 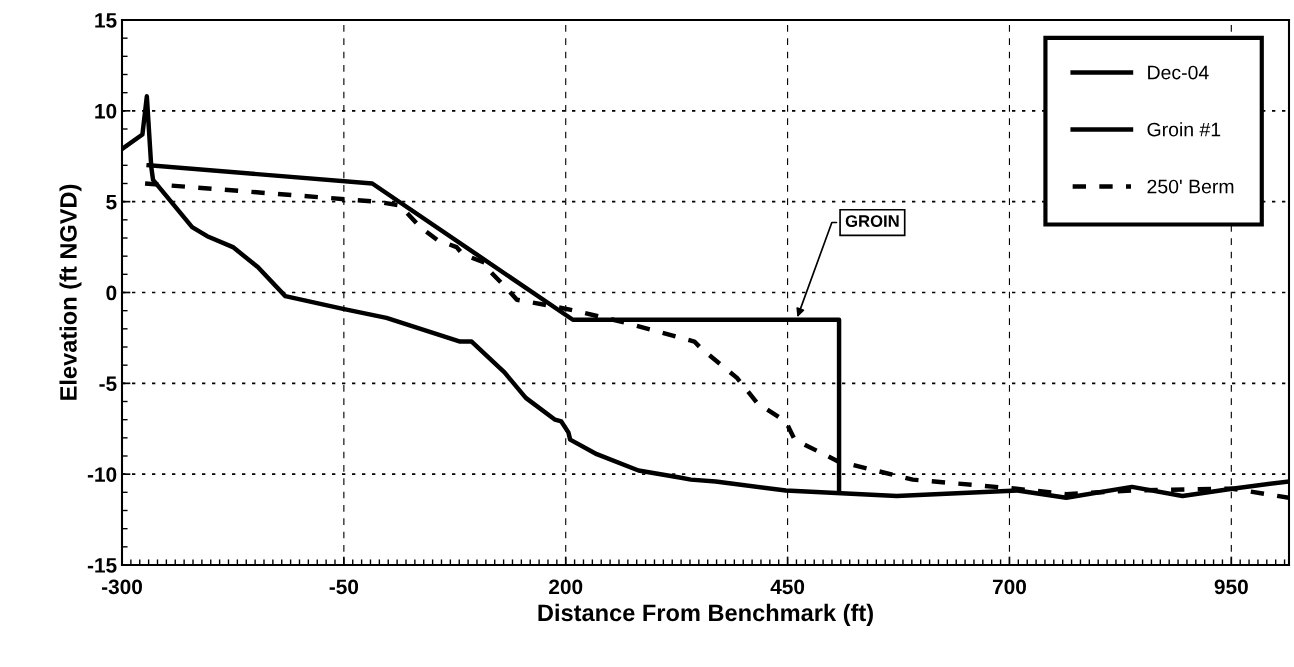 What do you see at coordinates (111, 293) in the screenshot?
I see `y-tick-label: 0` at bounding box center [111, 293].